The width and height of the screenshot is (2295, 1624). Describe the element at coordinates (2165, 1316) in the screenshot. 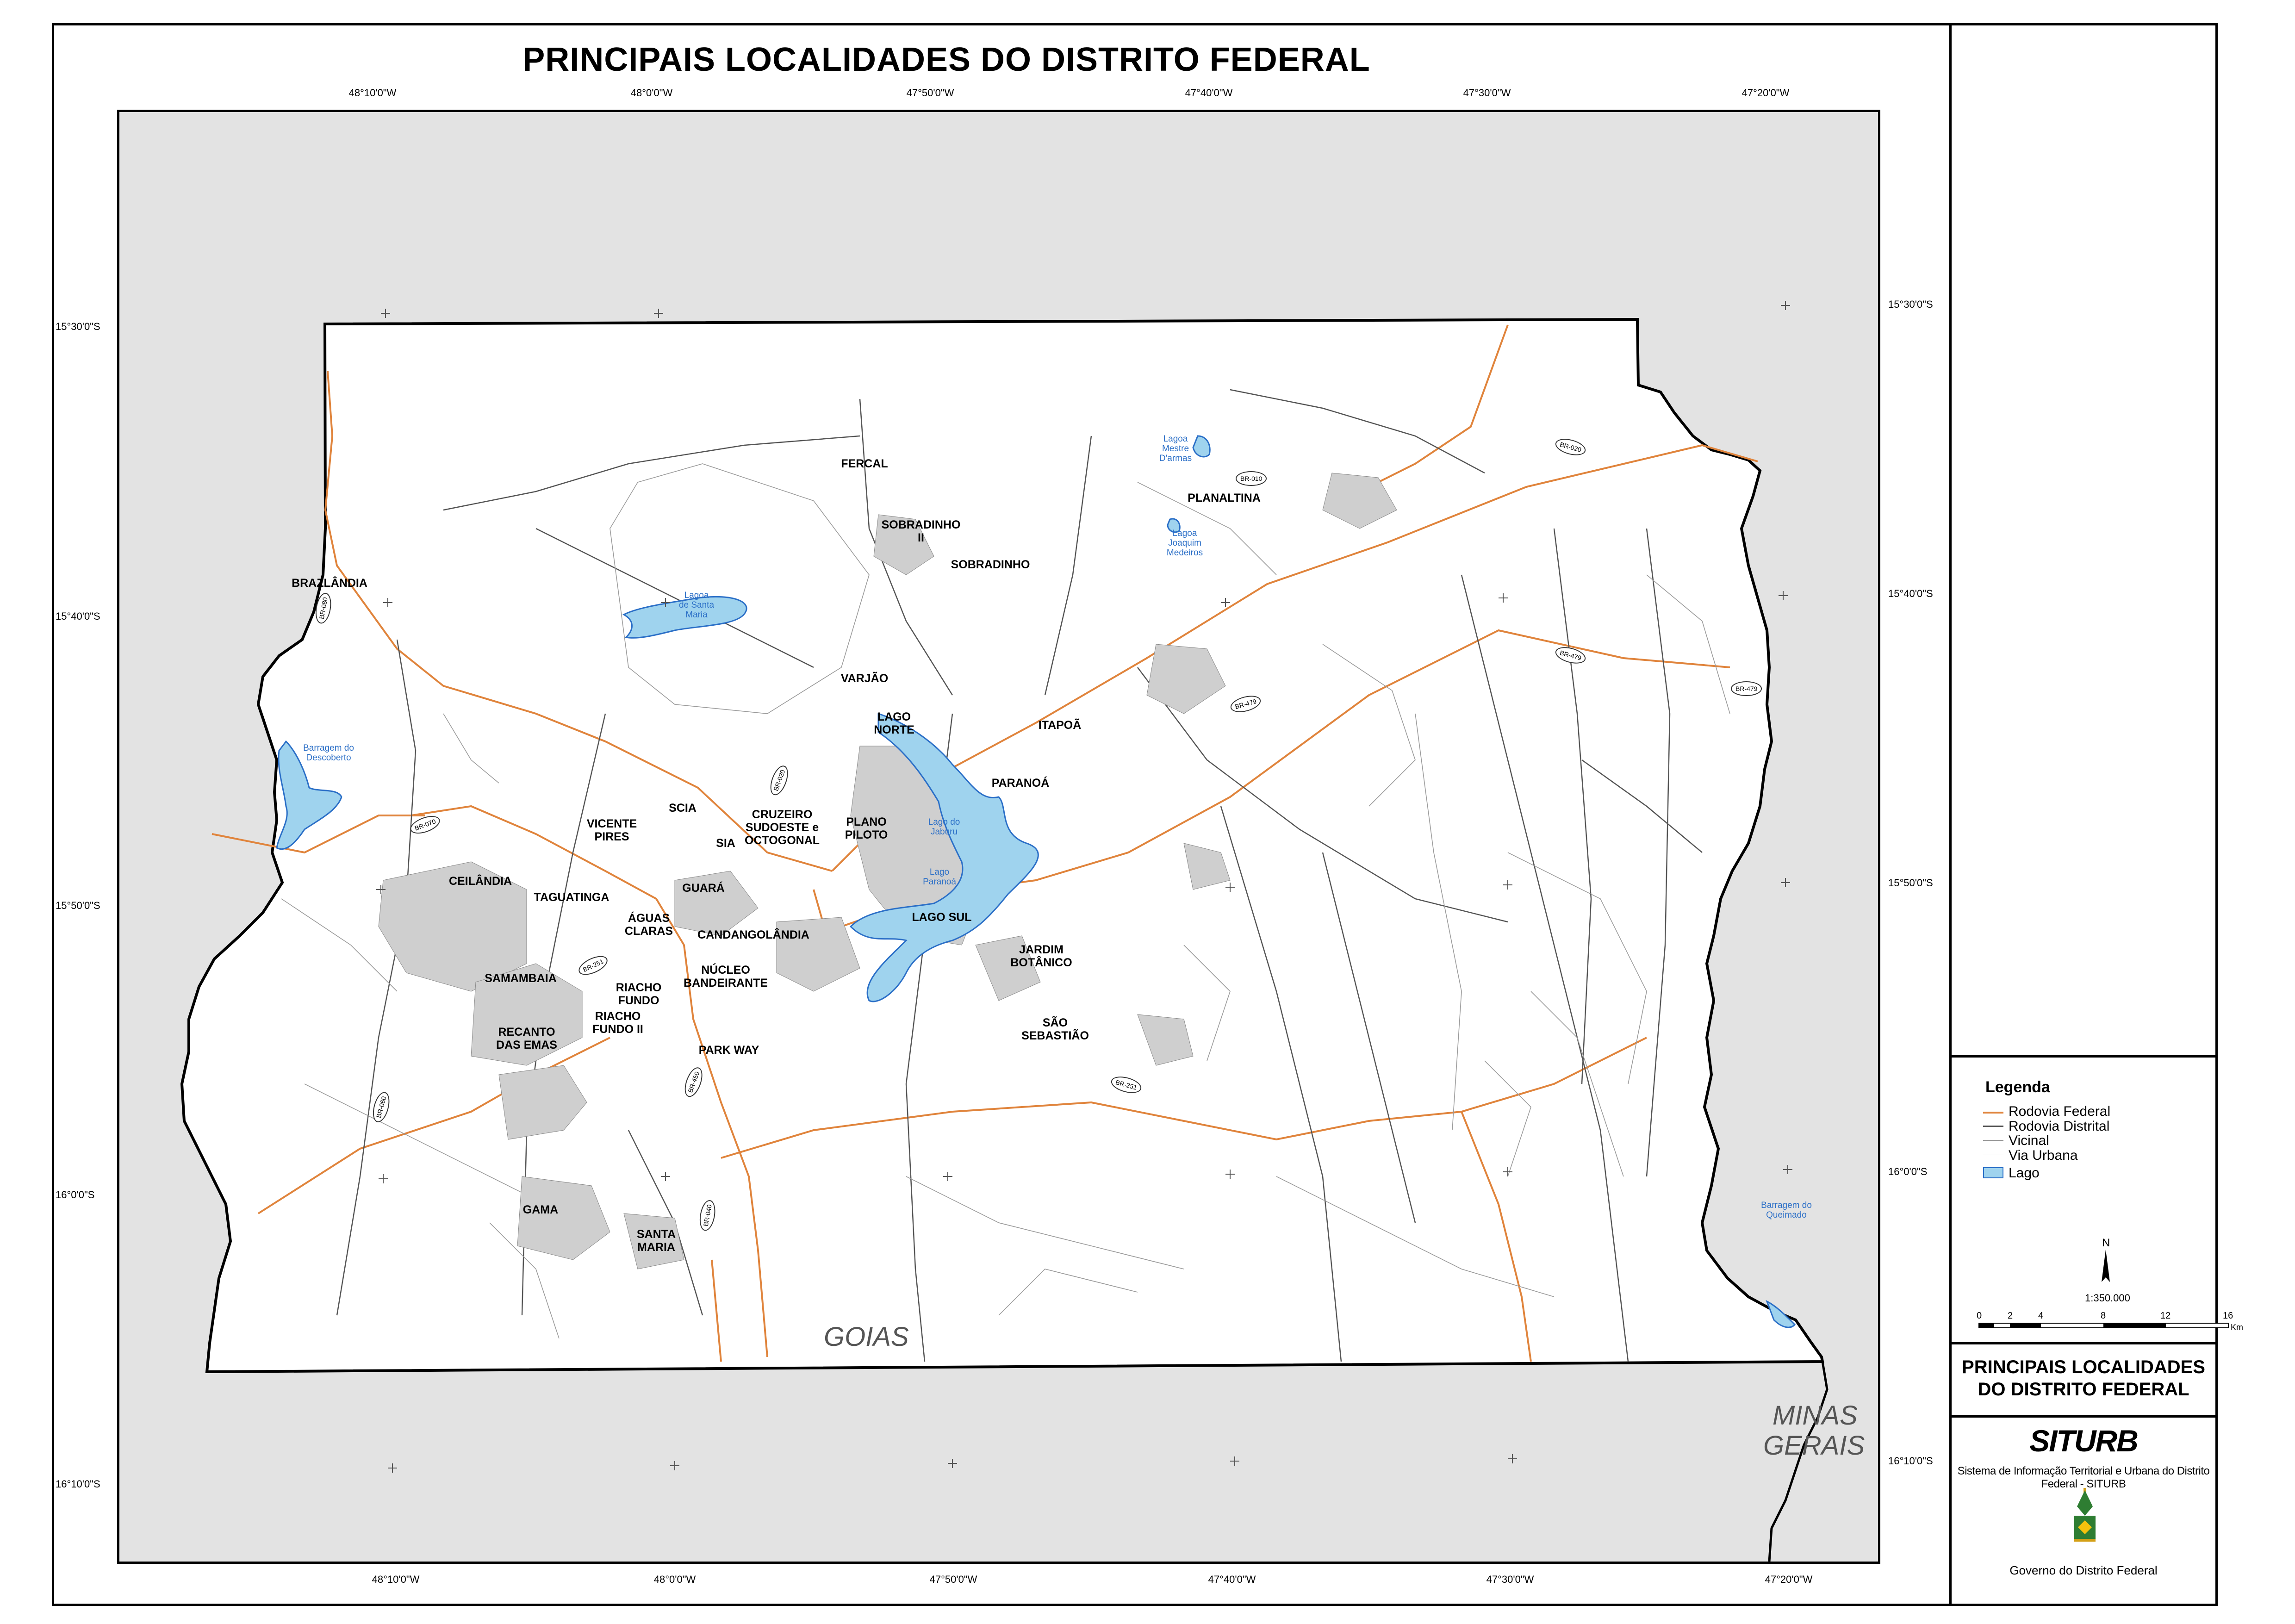

I see `scale-tick: 12` at that location.